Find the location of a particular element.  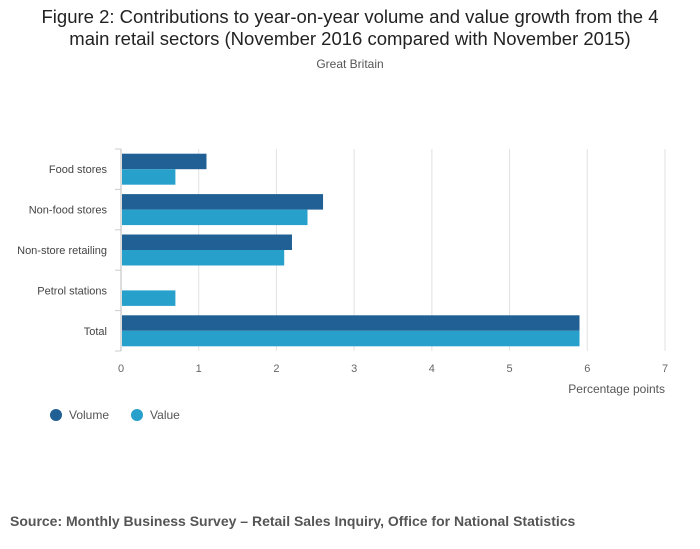

x-tick-label: 6 is located at coordinates (587, 369).